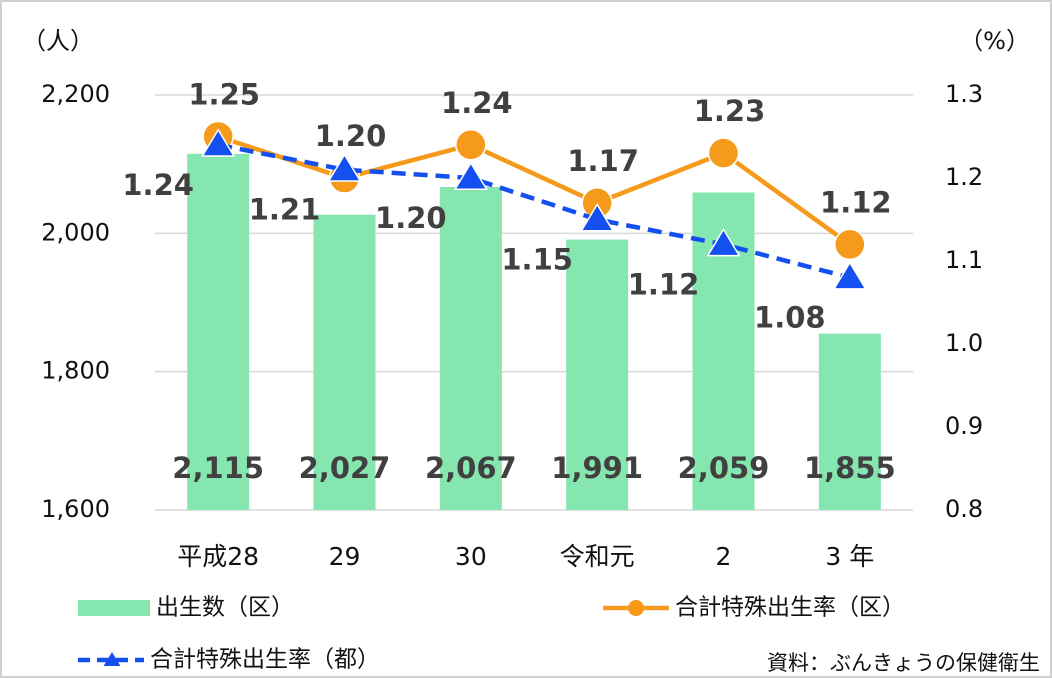  What do you see at coordinates (964, 343) in the screenshot?
I see `y2-tick-label: 1.0` at bounding box center [964, 343].